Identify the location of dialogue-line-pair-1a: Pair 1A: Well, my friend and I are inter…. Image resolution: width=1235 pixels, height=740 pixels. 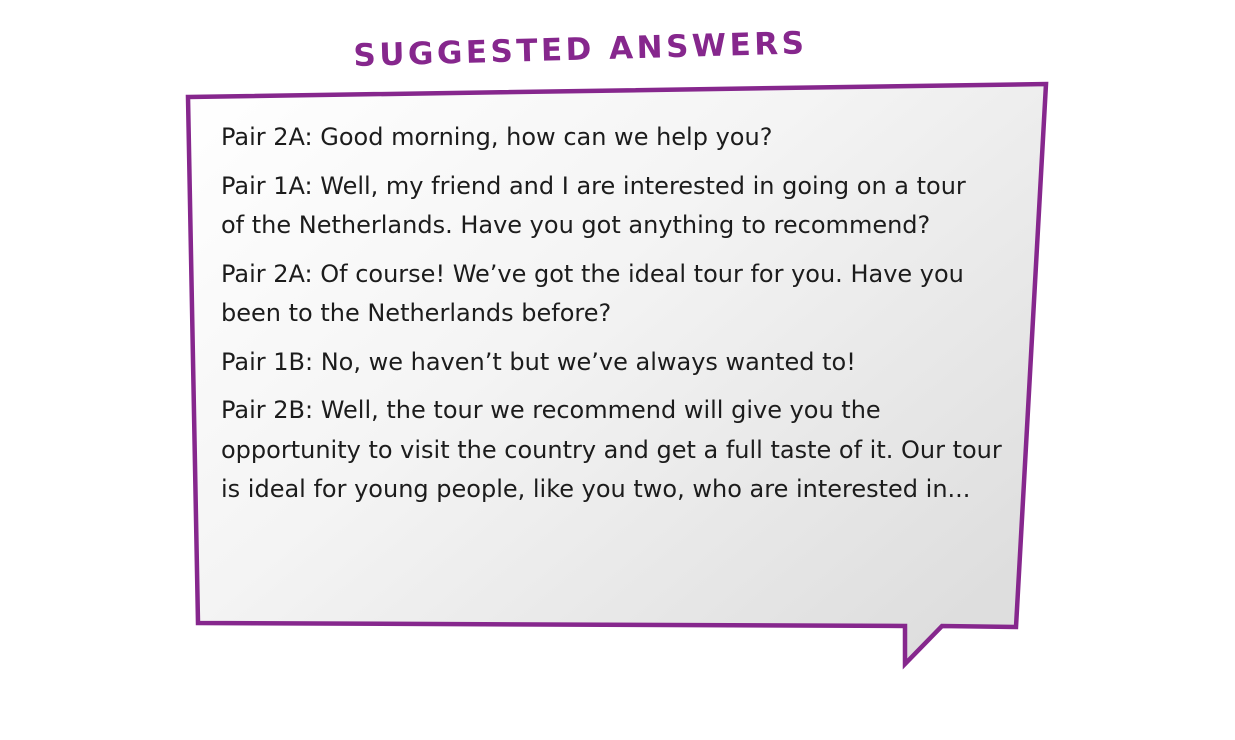
(593, 205).